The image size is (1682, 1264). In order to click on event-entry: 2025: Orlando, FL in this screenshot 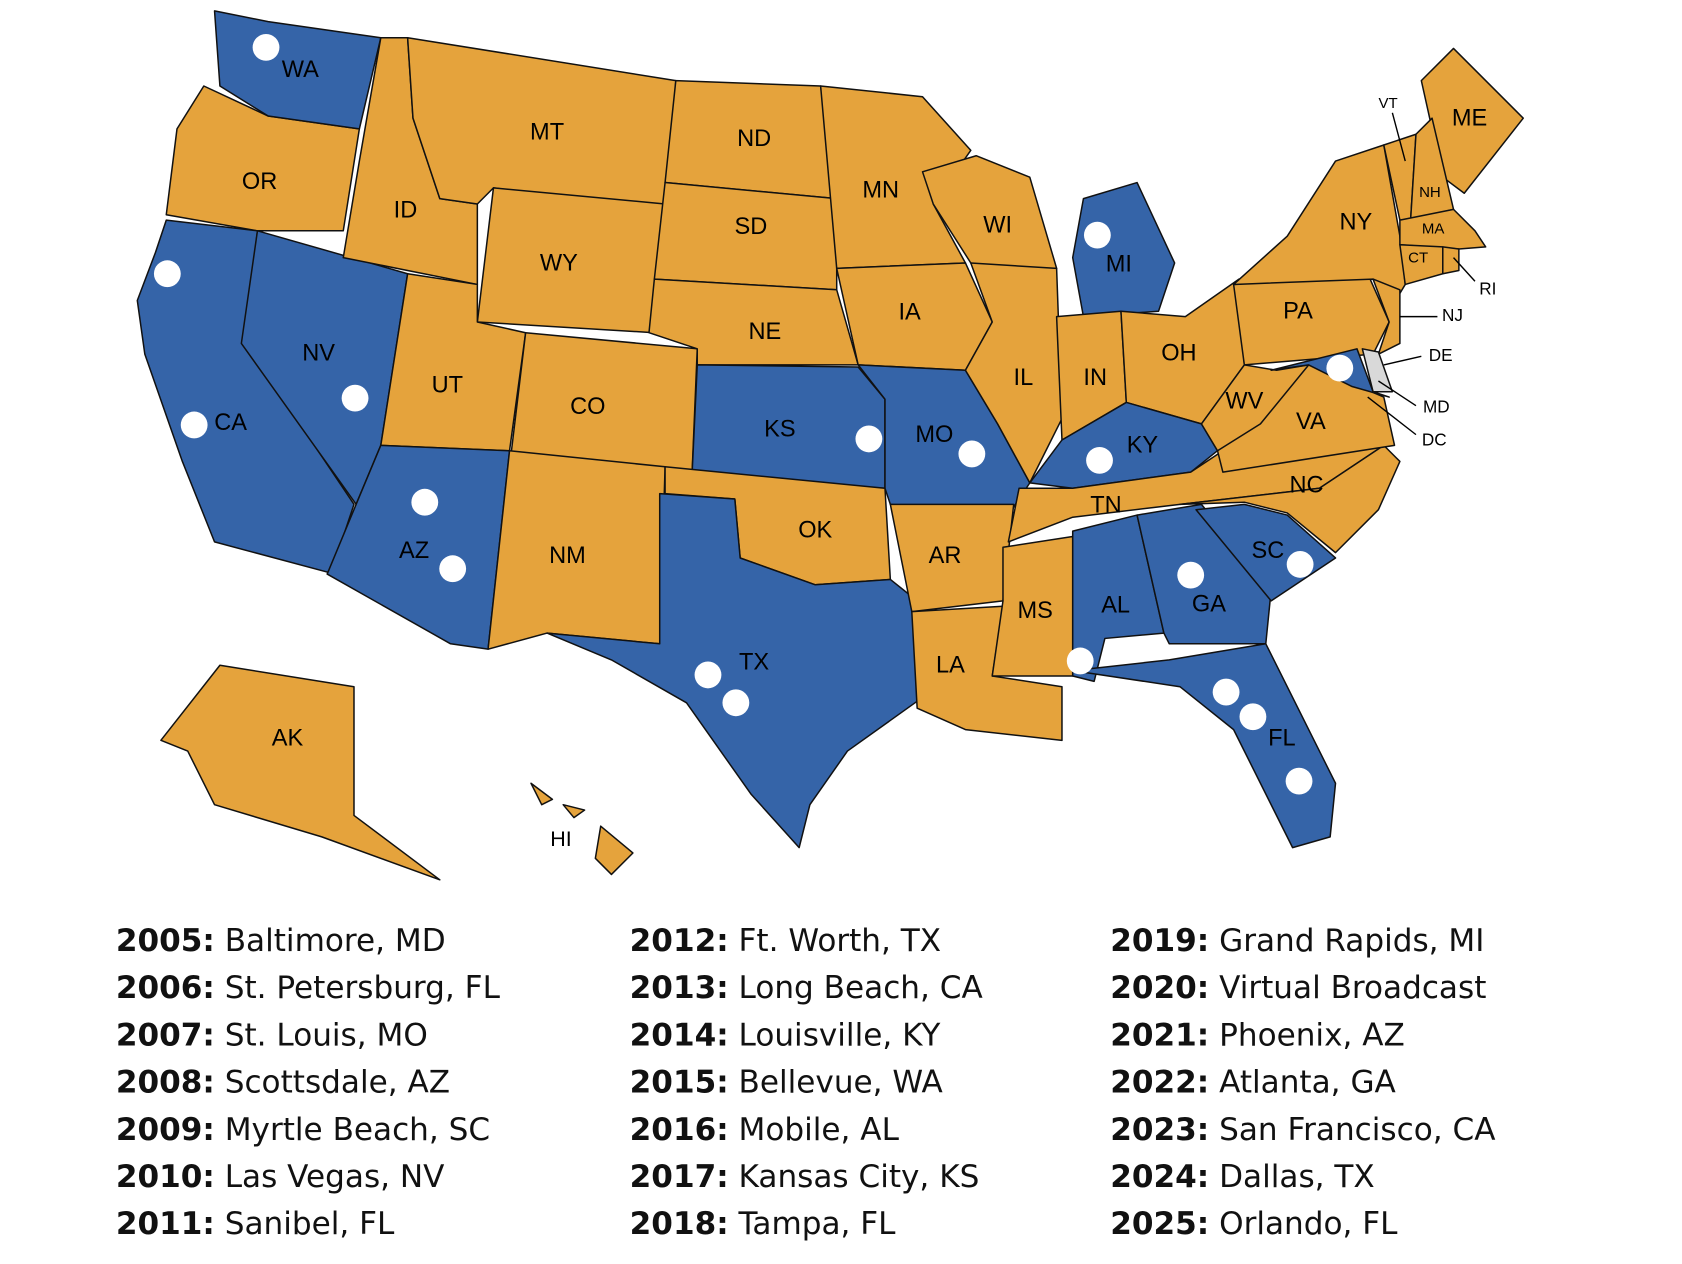, I will do `click(1254, 1224)`.